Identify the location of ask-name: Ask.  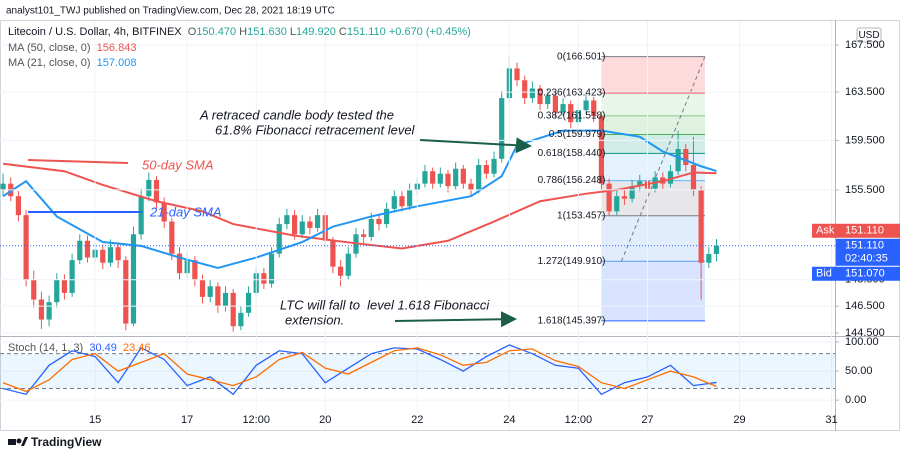
(825, 231).